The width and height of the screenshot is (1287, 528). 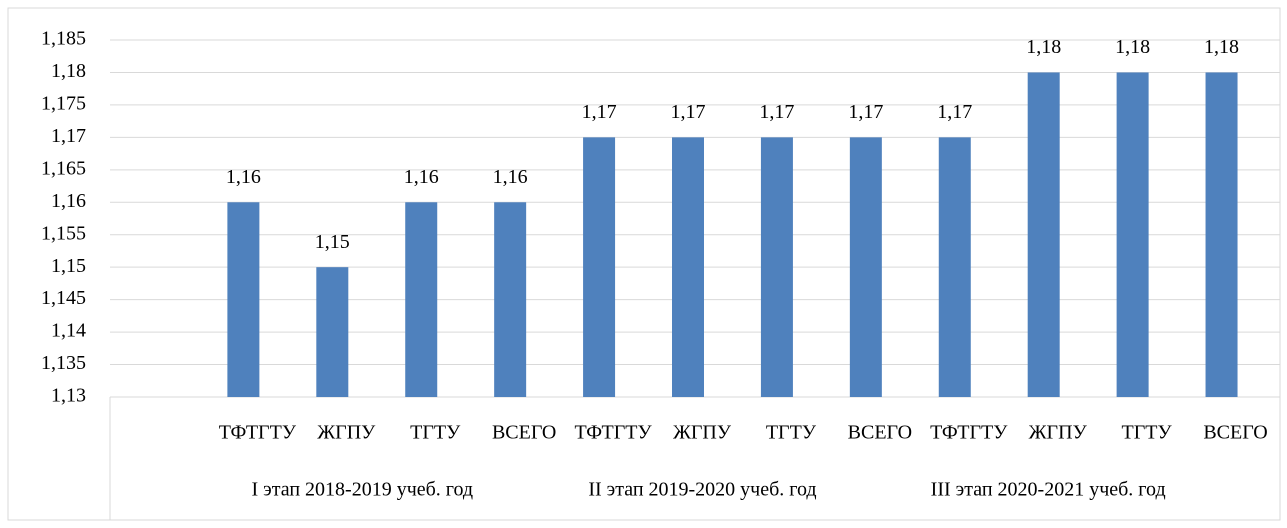 What do you see at coordinates (63, 168) in the screenshot?
I see `y-tick-label: 1,165` at bounding box center [63, 168].